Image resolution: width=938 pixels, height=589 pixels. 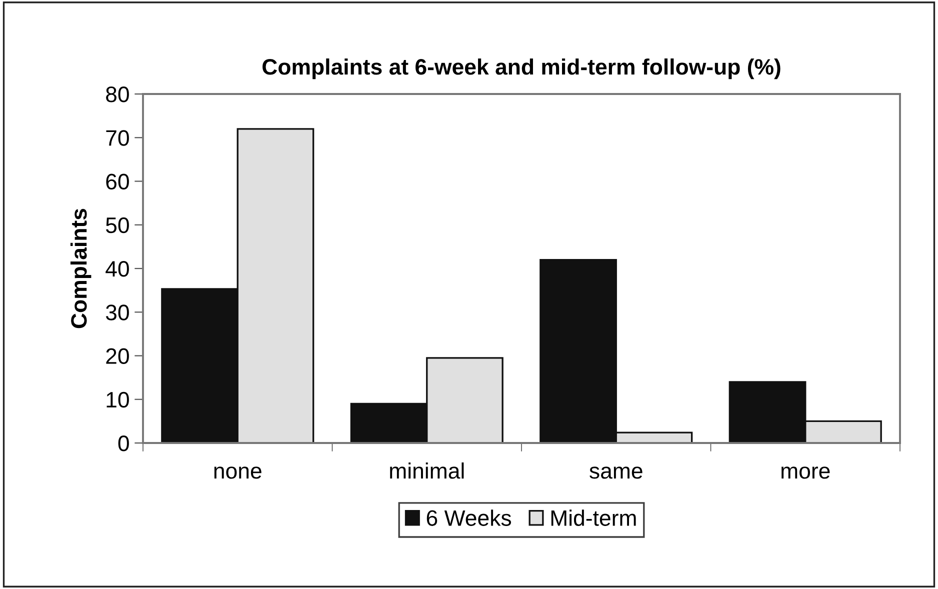 What do you see at coordinates (521, 69) in the screenshot?
I see `chart-title: Complaints at 6-week and mid-term follow-up (%)` at bounding box center [521, 69].